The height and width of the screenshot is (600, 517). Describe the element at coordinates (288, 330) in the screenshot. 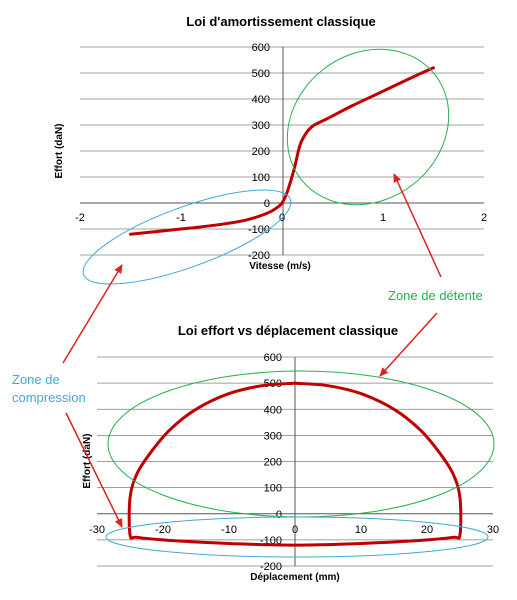

I see `force-displacement-chart-title: Loi effort vs déplacement classique` at that location.